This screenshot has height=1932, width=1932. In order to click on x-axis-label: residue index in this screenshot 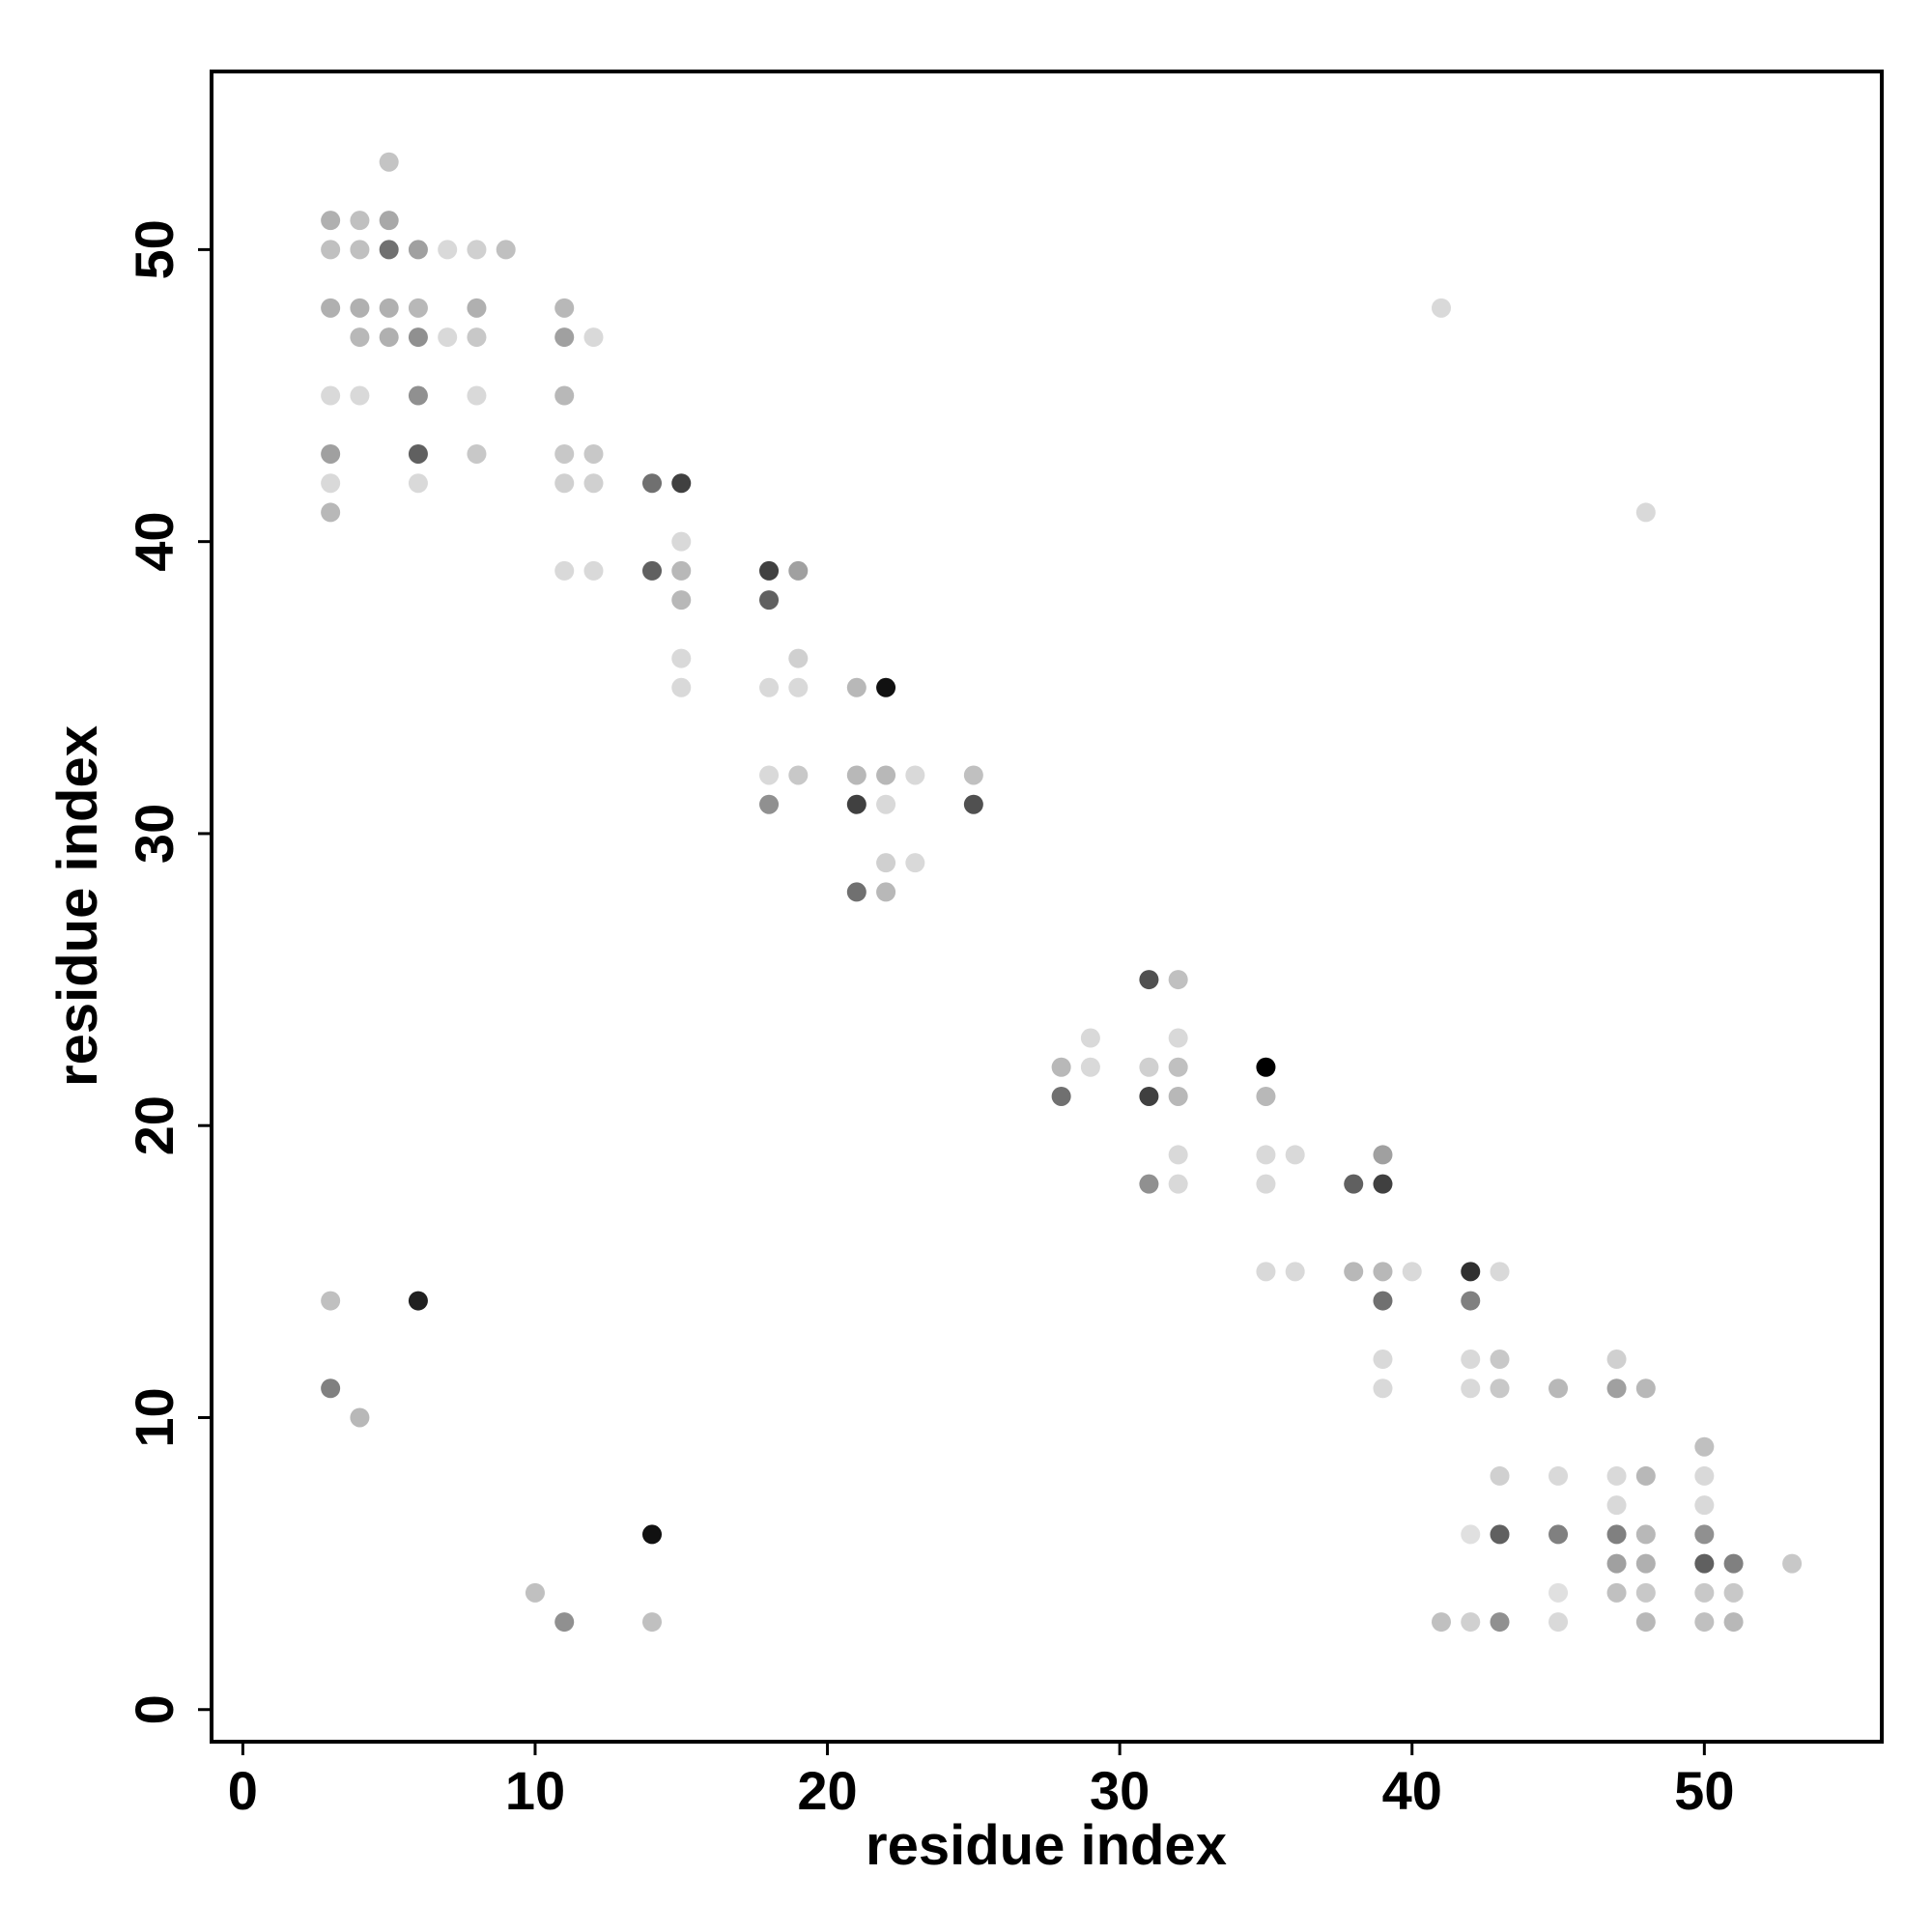, I will do `click(1046, 1845)`.